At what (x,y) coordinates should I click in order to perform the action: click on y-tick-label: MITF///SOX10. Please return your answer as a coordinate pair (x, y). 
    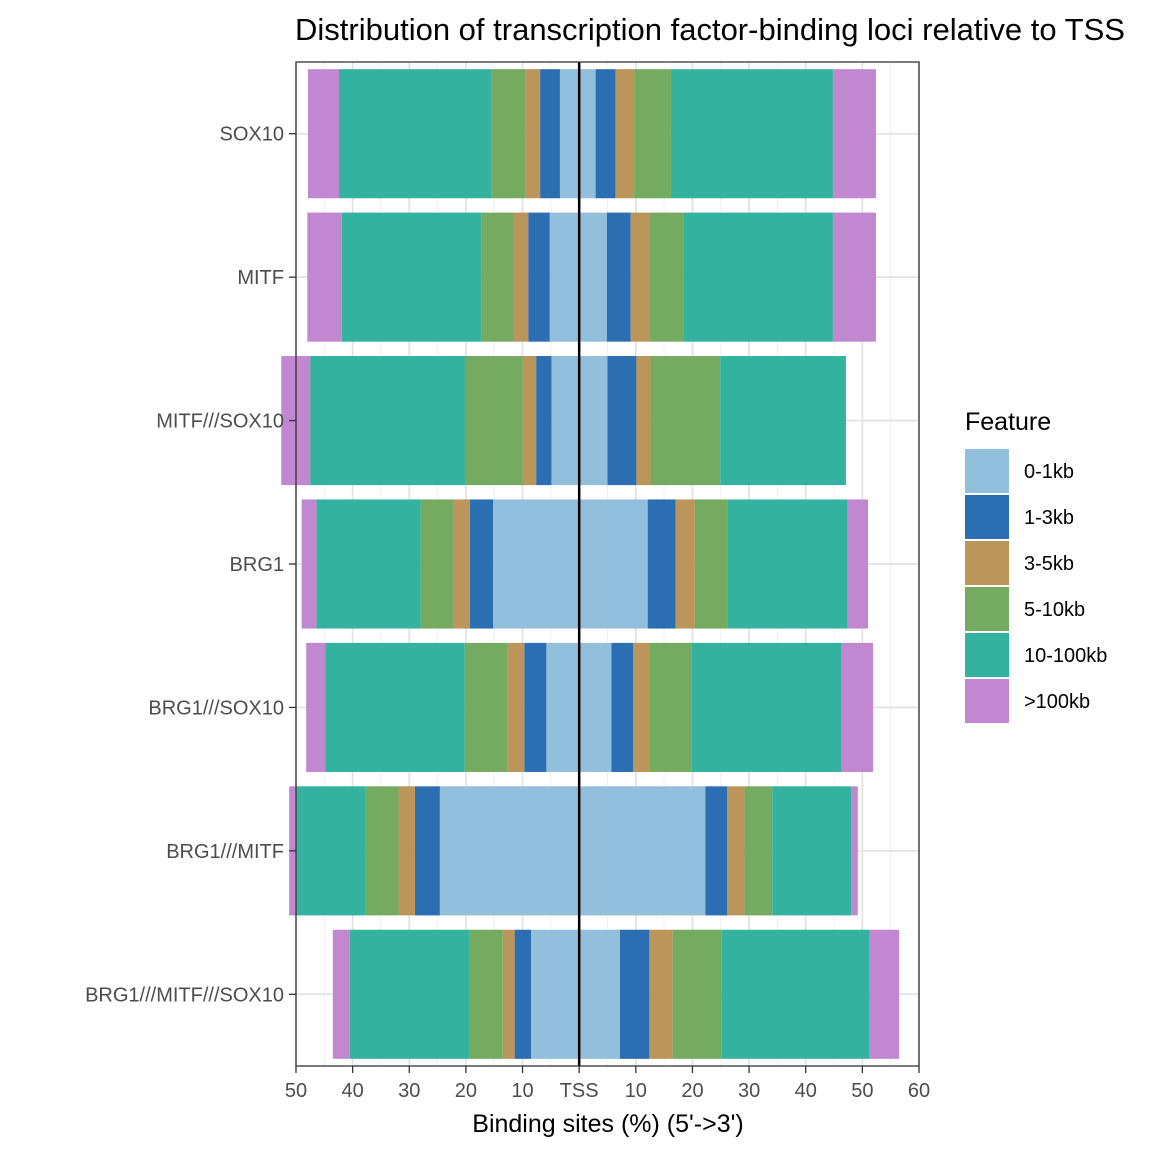
    Looking at the image, I should click on (220, 422).